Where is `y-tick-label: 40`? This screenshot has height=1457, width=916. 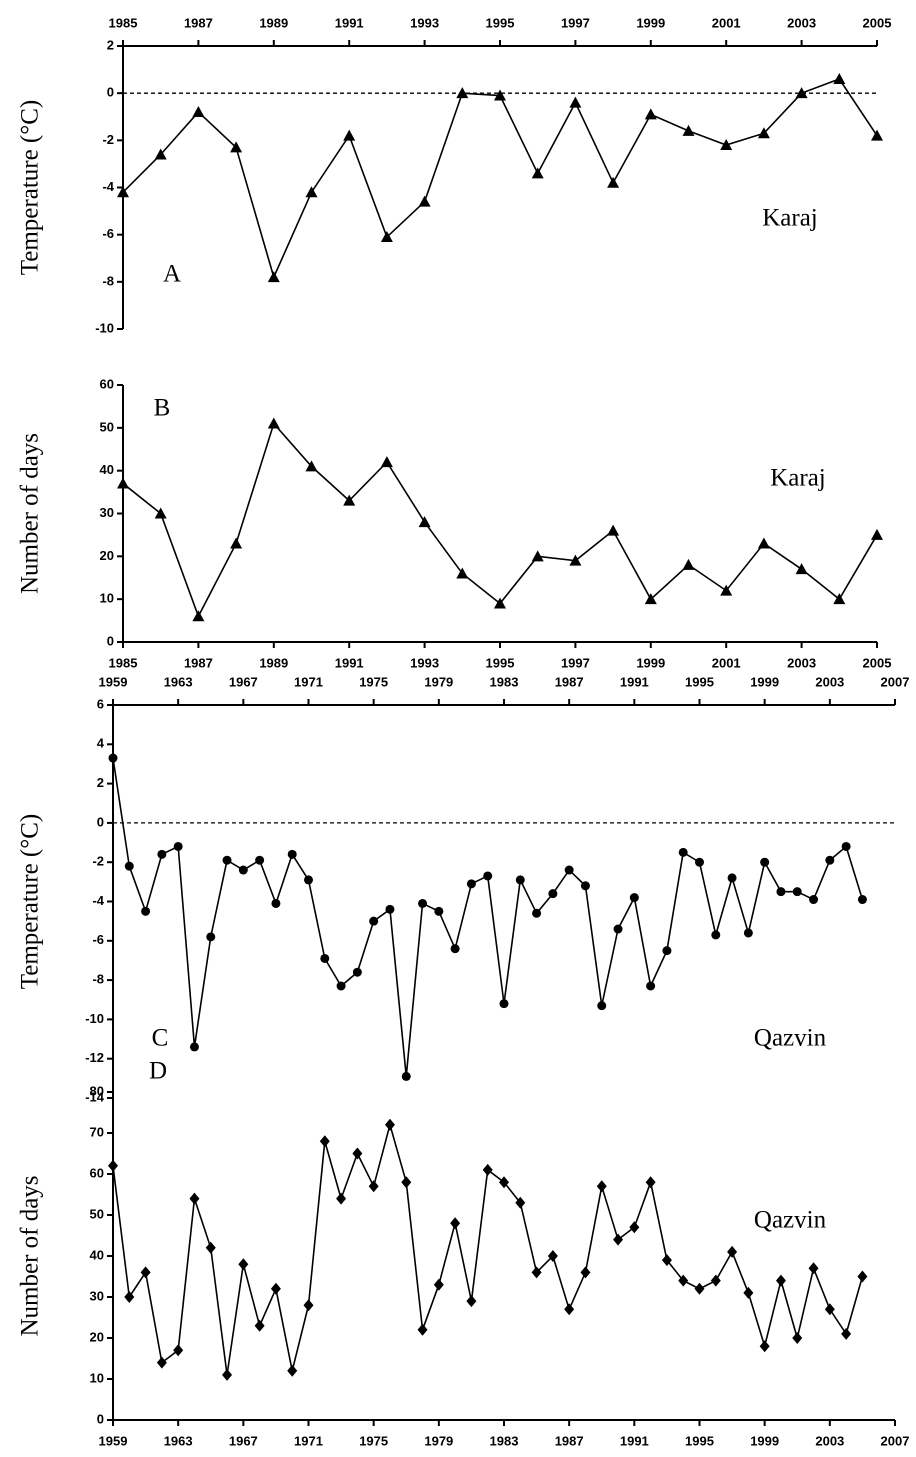 y-tick-label: 40 is located at coordinates (107, 469).